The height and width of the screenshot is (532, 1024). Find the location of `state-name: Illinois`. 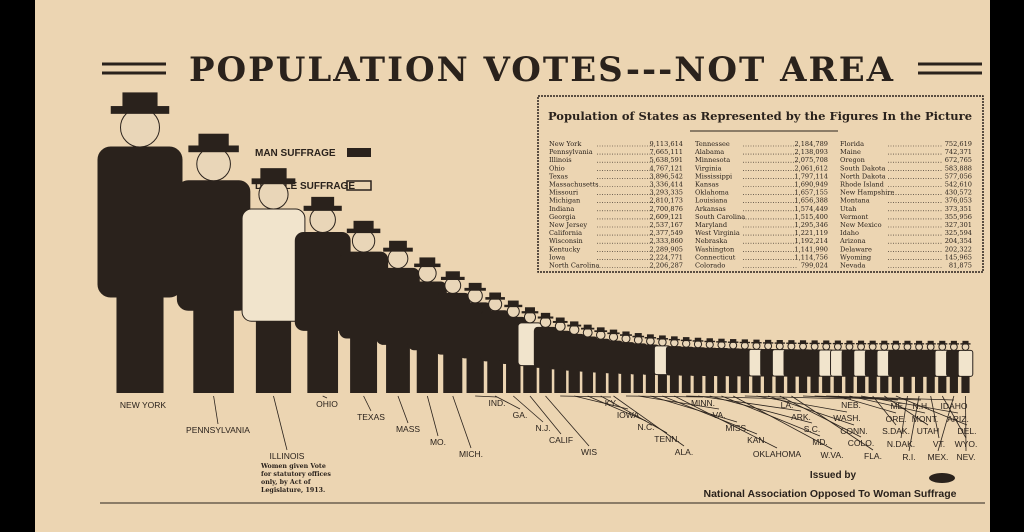

state-name: Illinois is located at coordinates (560, 160).